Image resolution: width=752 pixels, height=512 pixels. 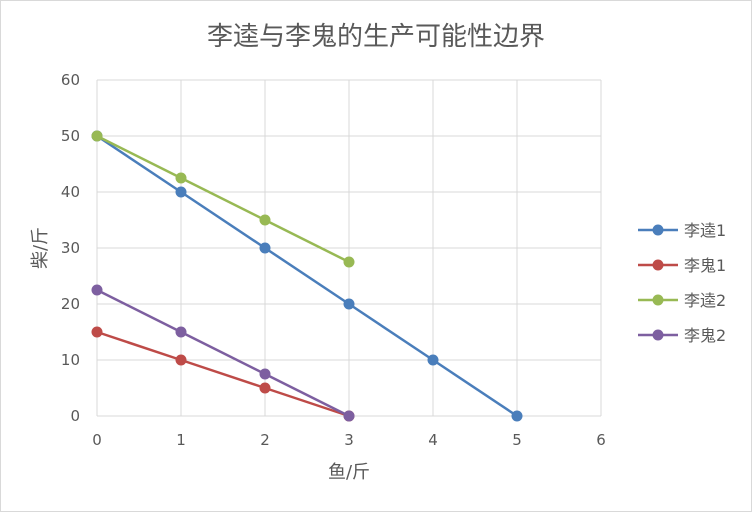 I want to click on x-tick-label: 6, so click(x=601, y=440).